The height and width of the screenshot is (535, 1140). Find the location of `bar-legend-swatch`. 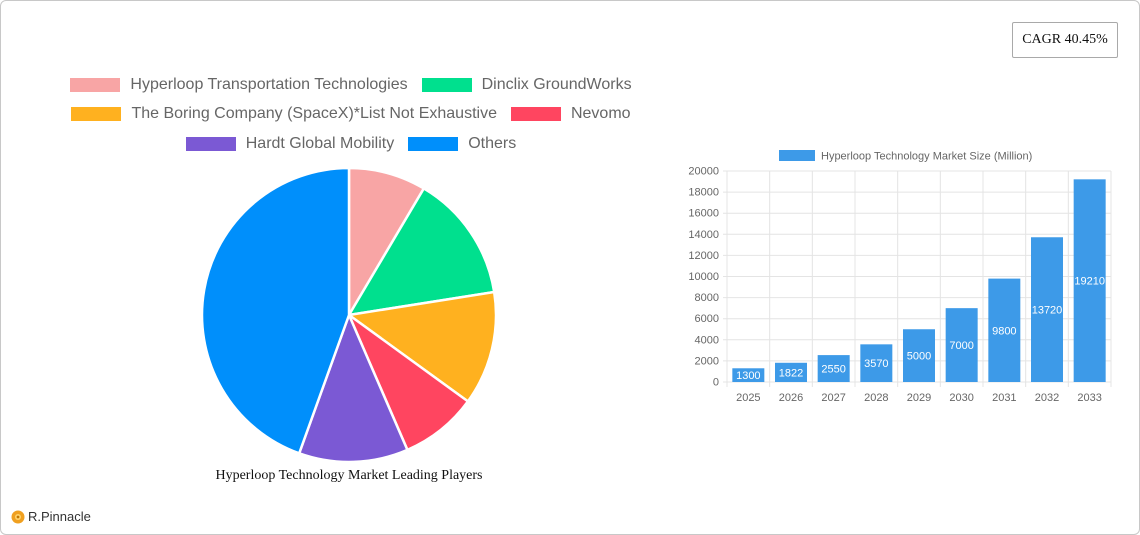

bar-legend-swatch is located at coordinates (797, 155).